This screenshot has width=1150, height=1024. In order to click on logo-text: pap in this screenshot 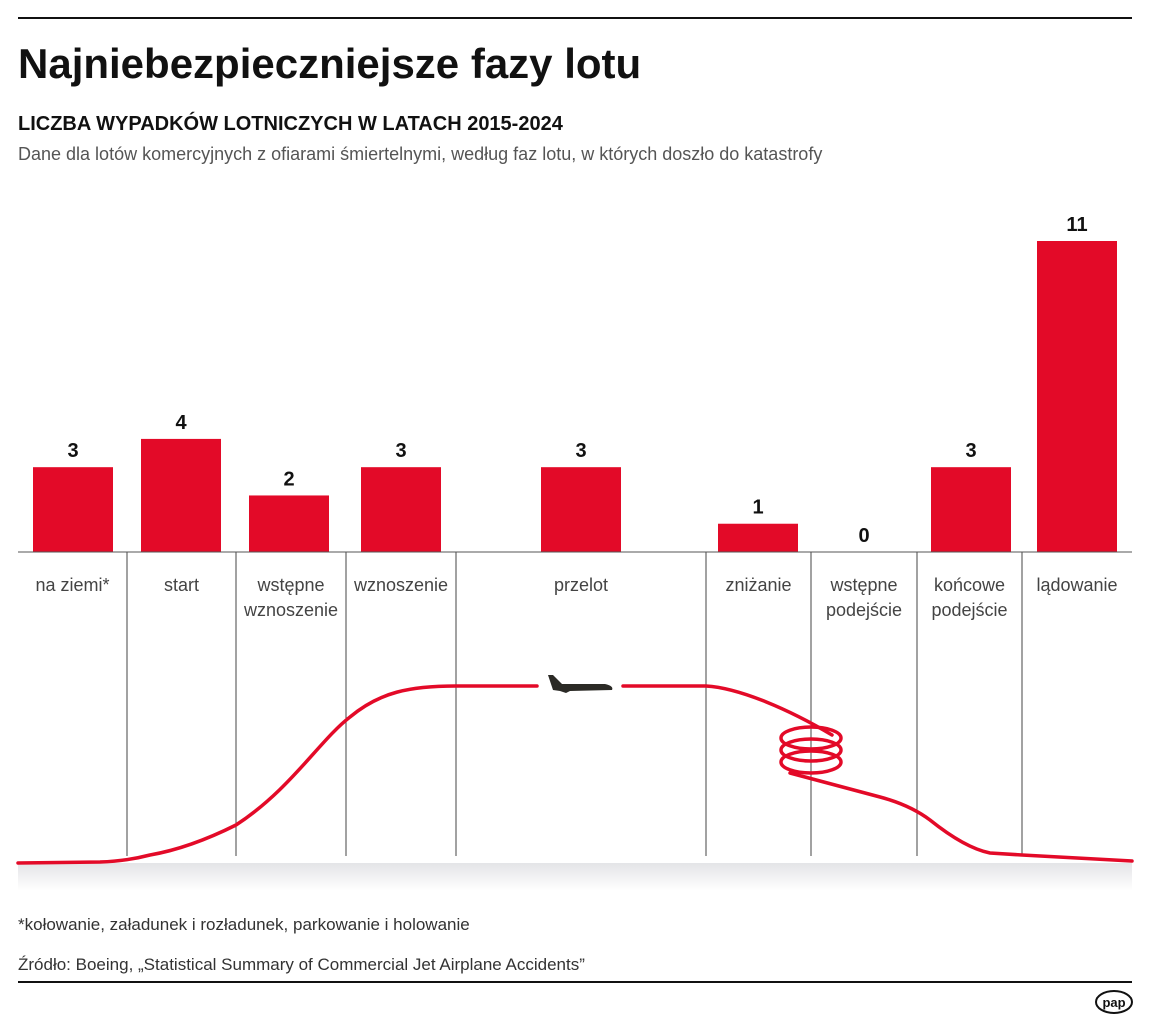, I will do `click(1113, 1002)`.